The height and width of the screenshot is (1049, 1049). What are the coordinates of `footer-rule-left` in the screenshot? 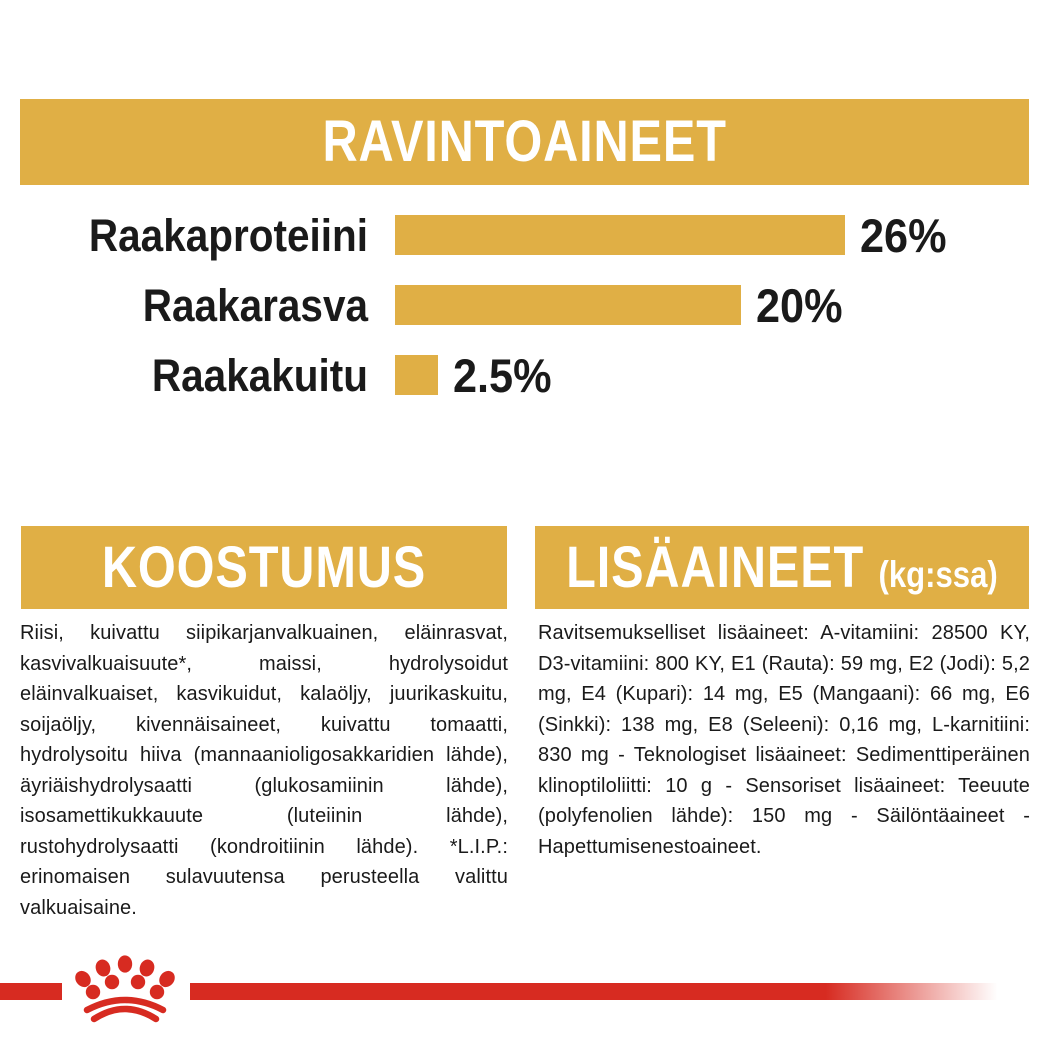 It's located at (31, 991).